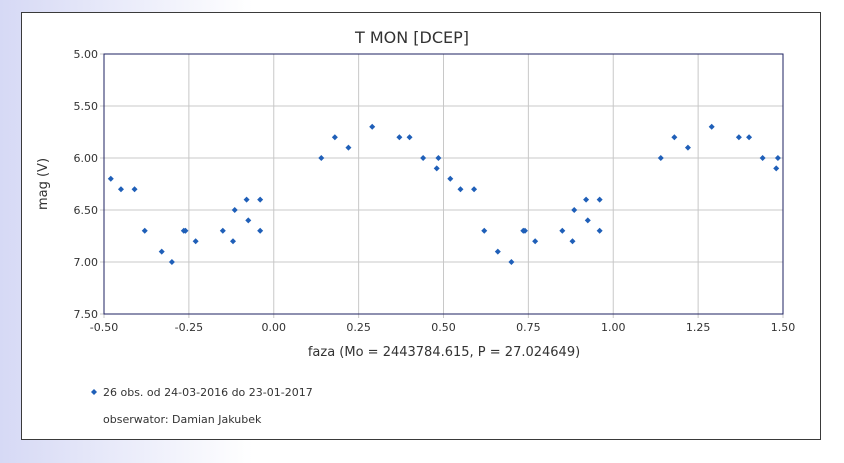  Describe the element at coordinates (698, 327) in the screenshot. I see `x-tick-label: 1.25` at that location.